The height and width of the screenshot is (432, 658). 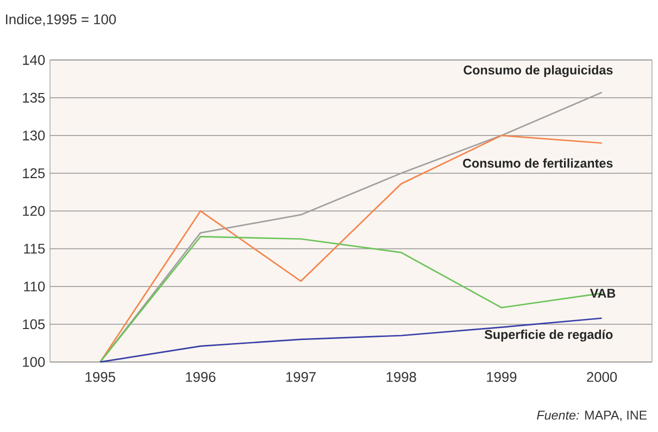 What do you see at coordinates (34, 135) in the screenshot?
I see `y-tick-label: 130` at bounding box center [34, 135].